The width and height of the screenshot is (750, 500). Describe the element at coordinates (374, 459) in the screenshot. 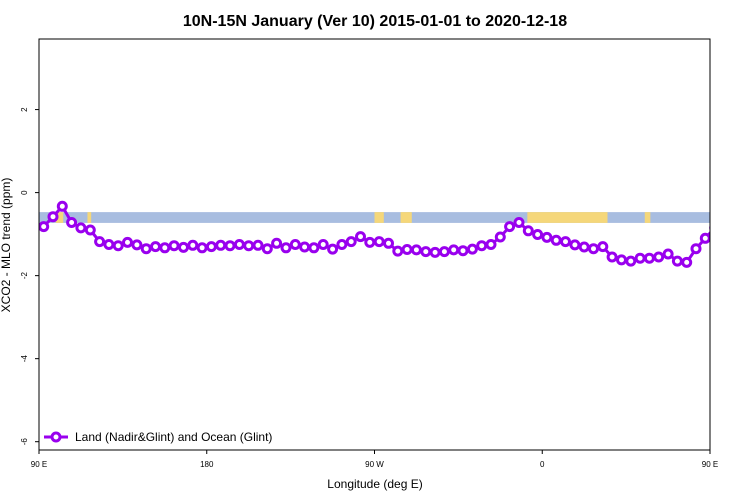

I see `x-axis: 90 E 180 90 W 0 90 E` at that location.